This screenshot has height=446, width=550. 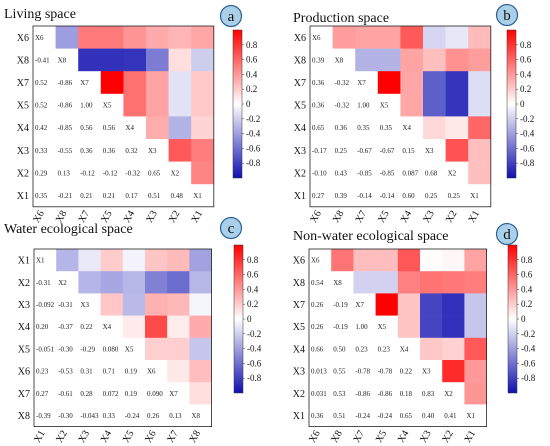 What do you see at coordinates (23, 128) in the screenshot?
I see `row-label: X4` at bounding box center [23, 128].